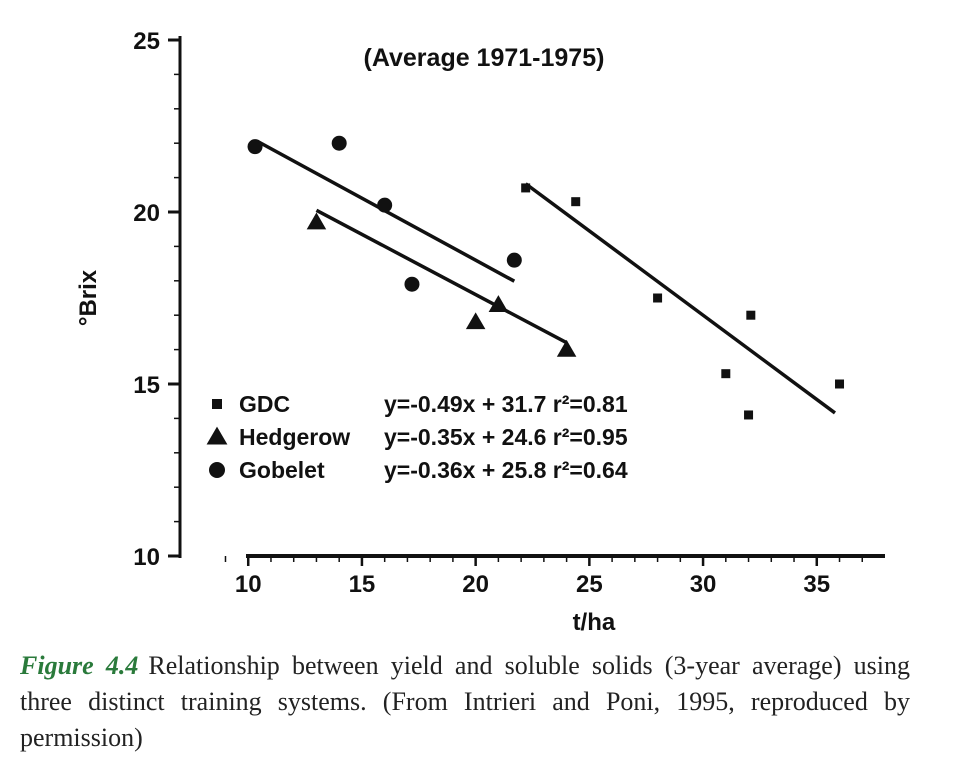 Image resolution: width=968 pixels, height=776 pixels. What do you see at coordinates (248, 584) in the screenshot?
I see `x-tick-label: 10` at bounding box center [248, 584].